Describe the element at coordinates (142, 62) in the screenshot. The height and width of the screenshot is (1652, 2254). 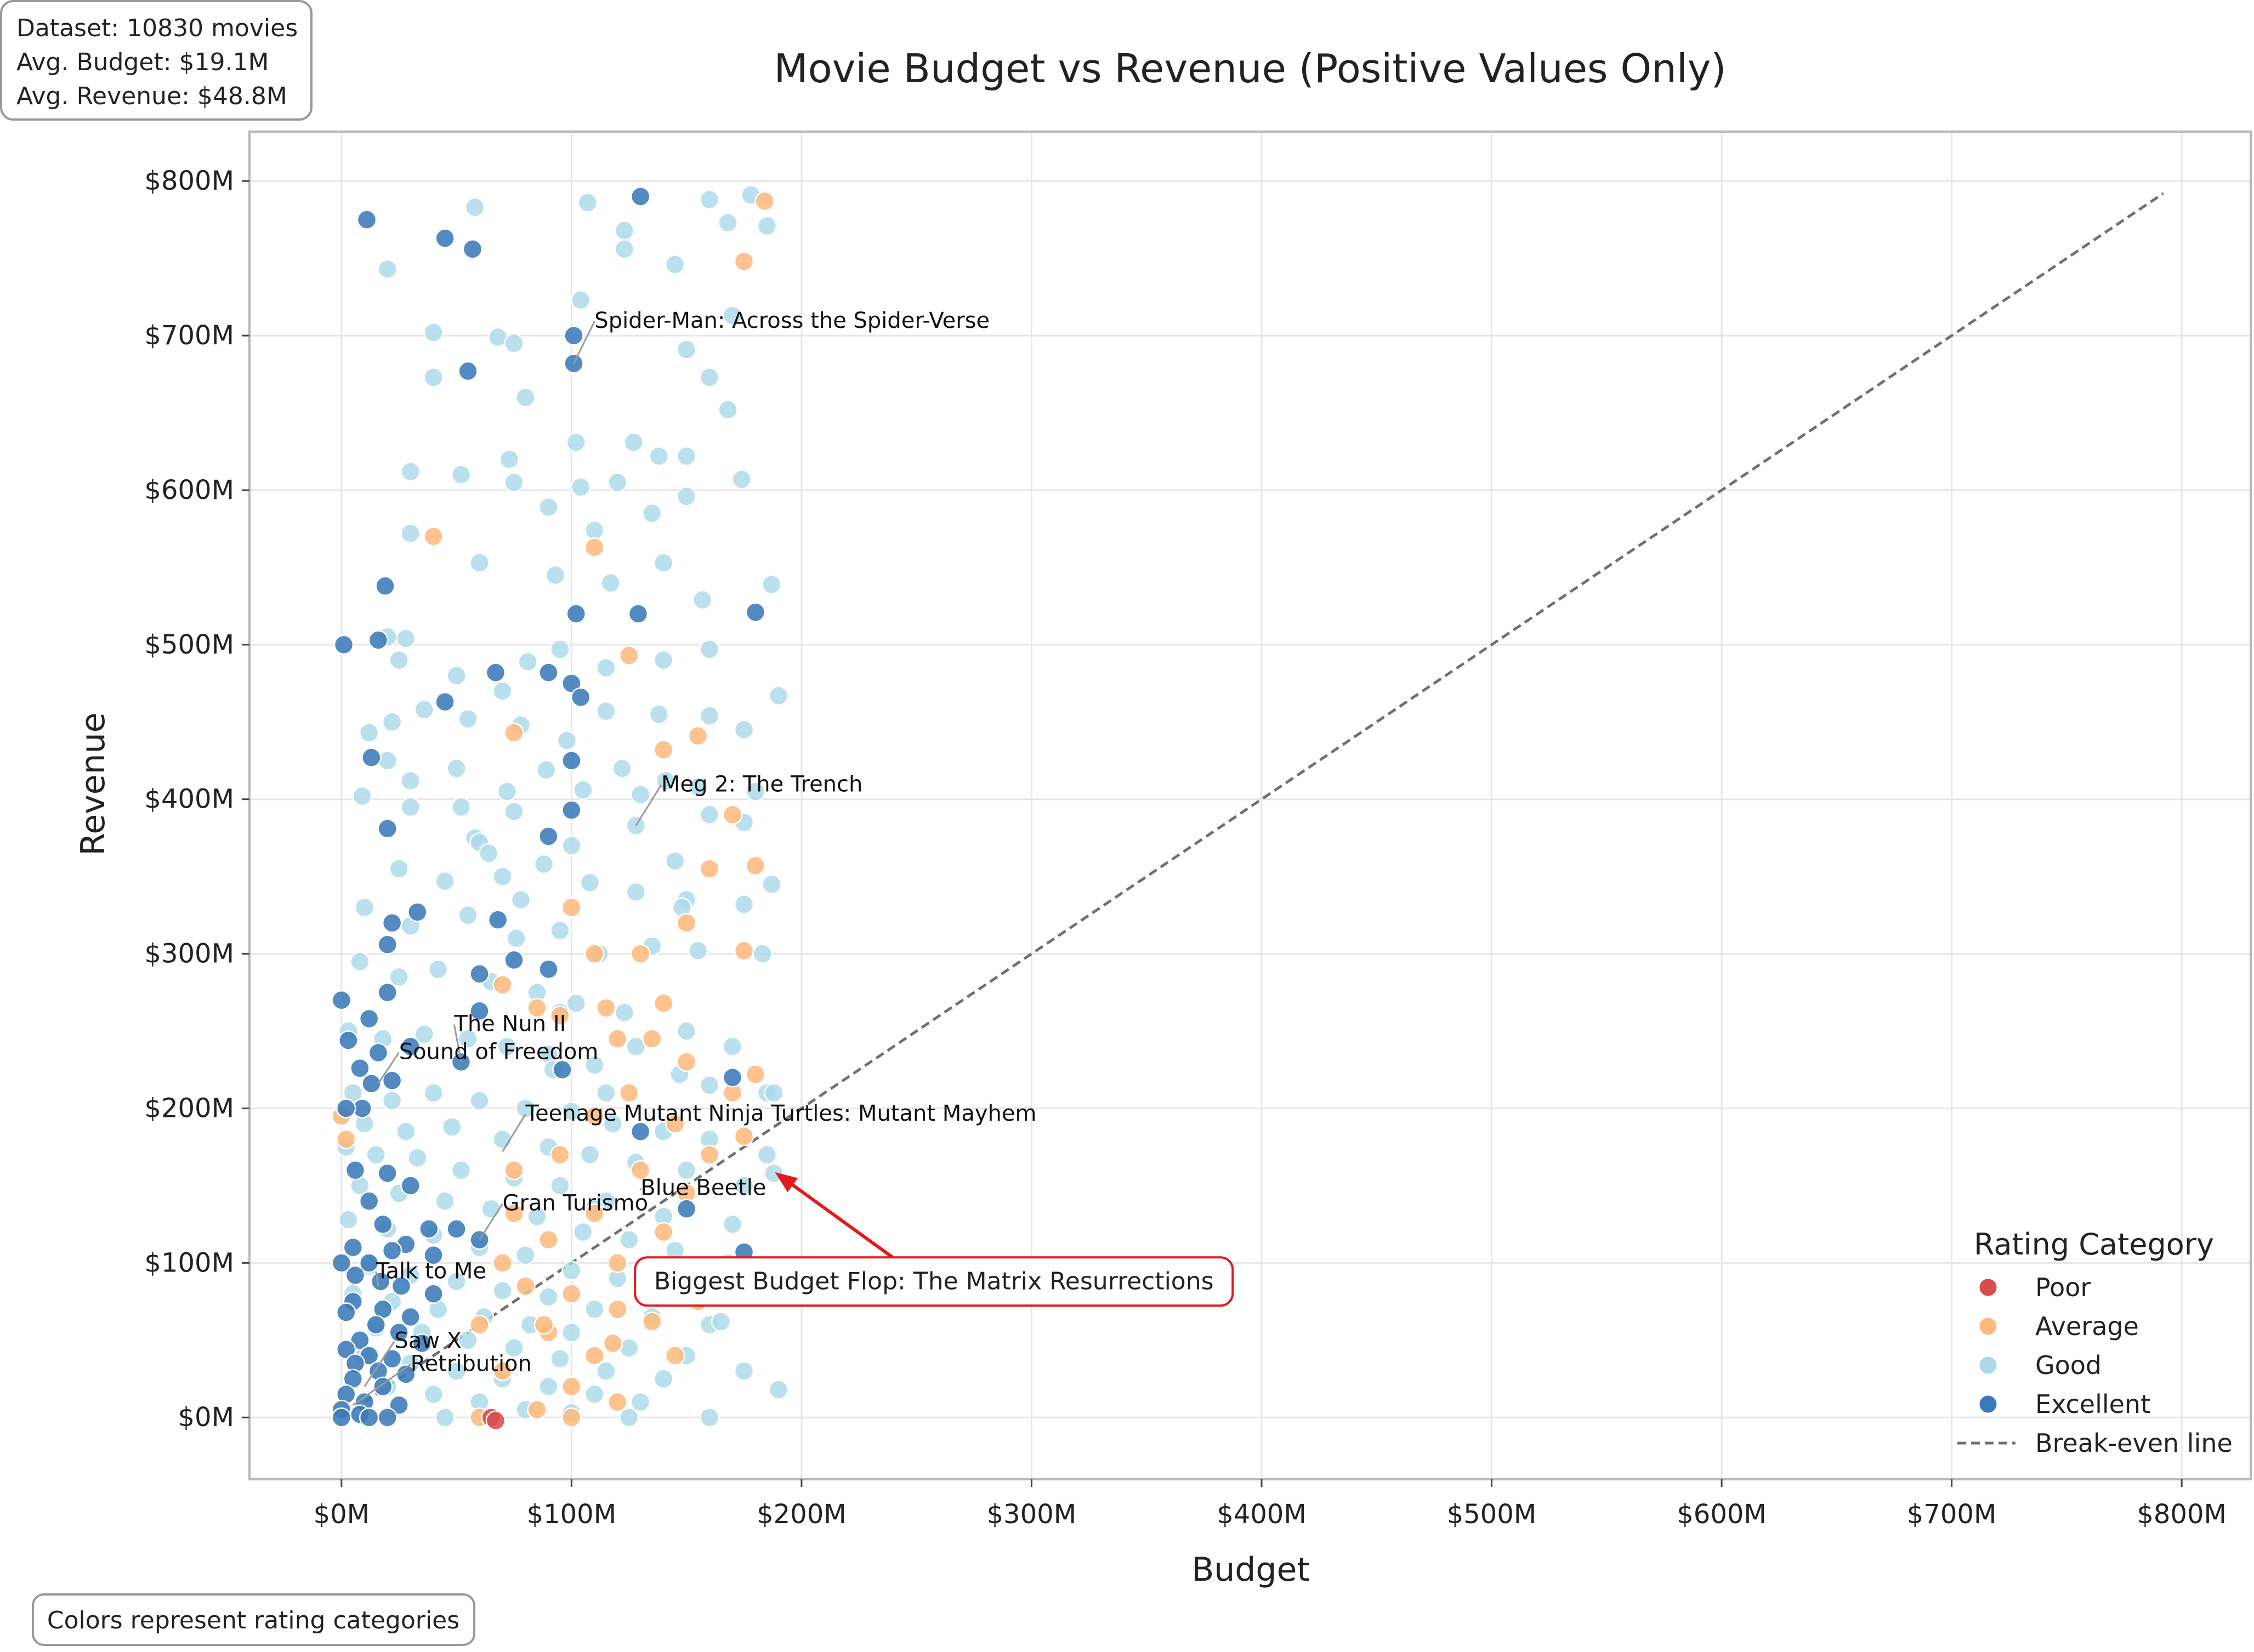
I see `stats-line: Avg. Budget: $19.1M` at that location.